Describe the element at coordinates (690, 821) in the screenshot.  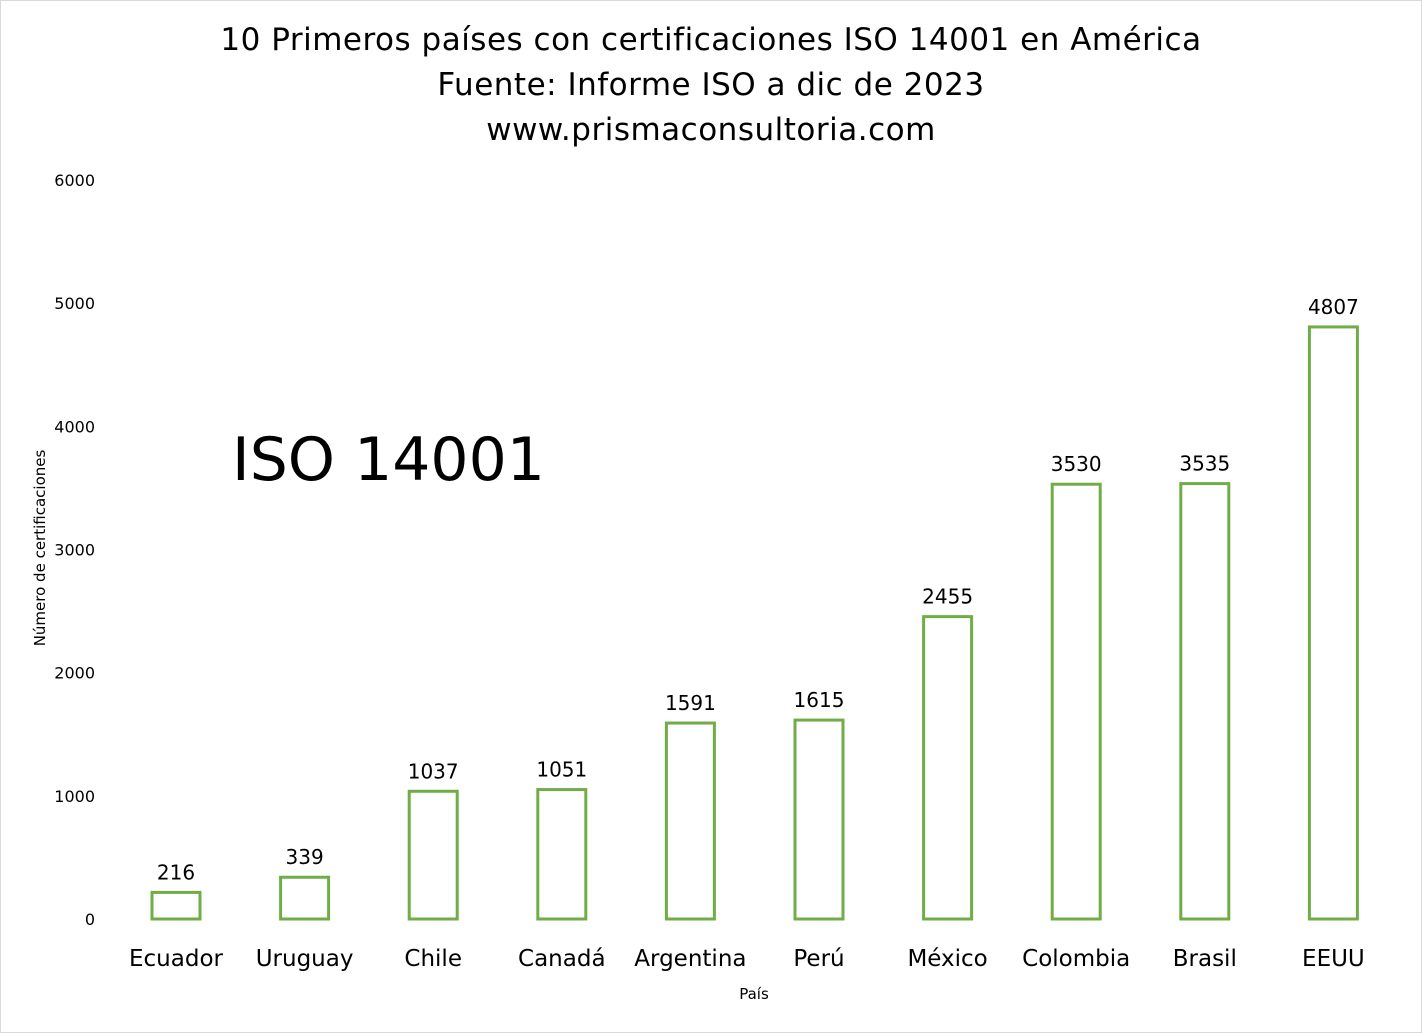
I see `bar-argentina` at that location.